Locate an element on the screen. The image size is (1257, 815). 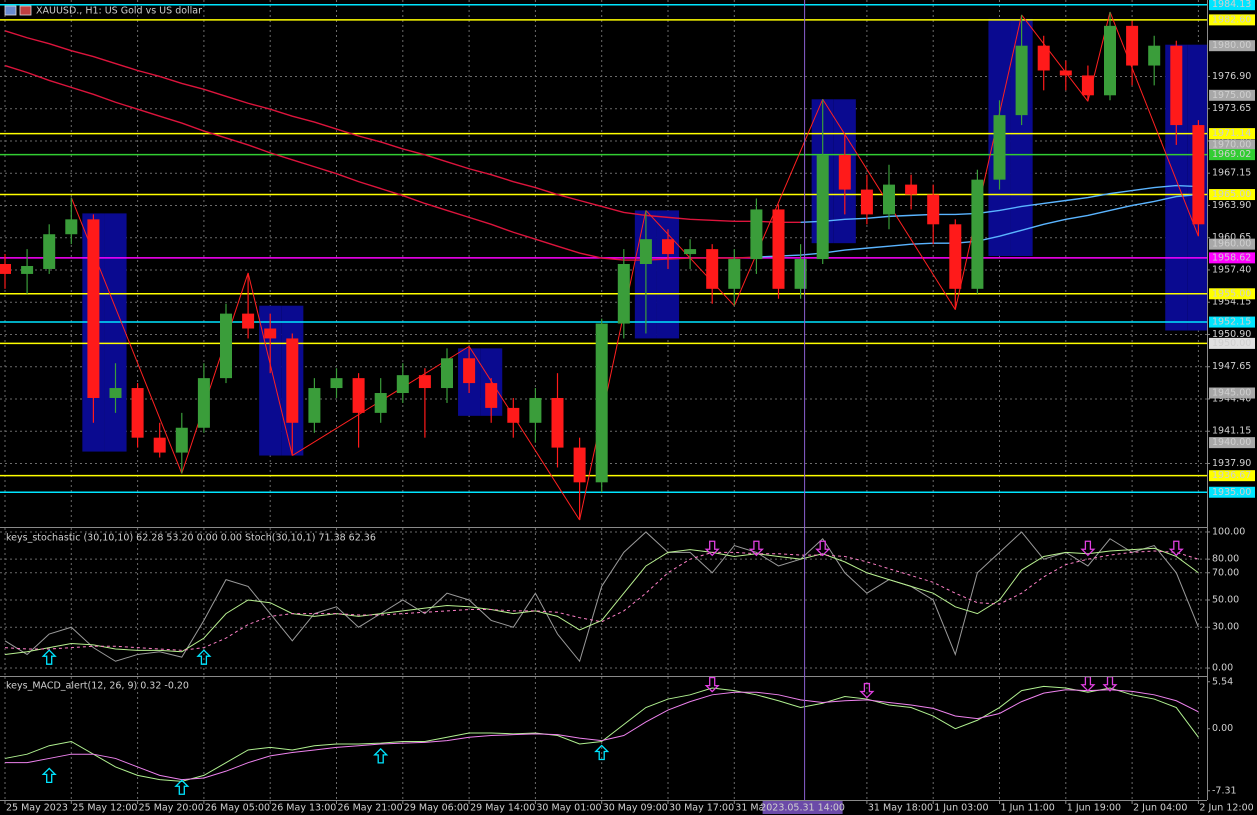
price-label: 1940.00 is located at coordinates (1231, 442).